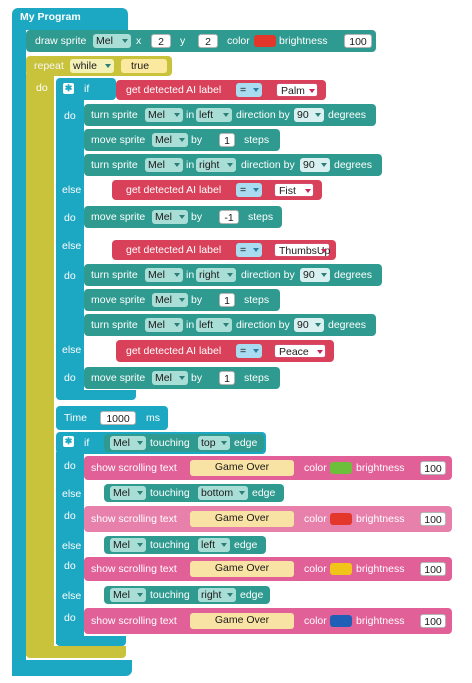 The height and width of the screenshot is (683, 472). Describe the element at coordinates (92, 66) in the screenshot. I see `repeat-mode-dropdown: while` at that location.